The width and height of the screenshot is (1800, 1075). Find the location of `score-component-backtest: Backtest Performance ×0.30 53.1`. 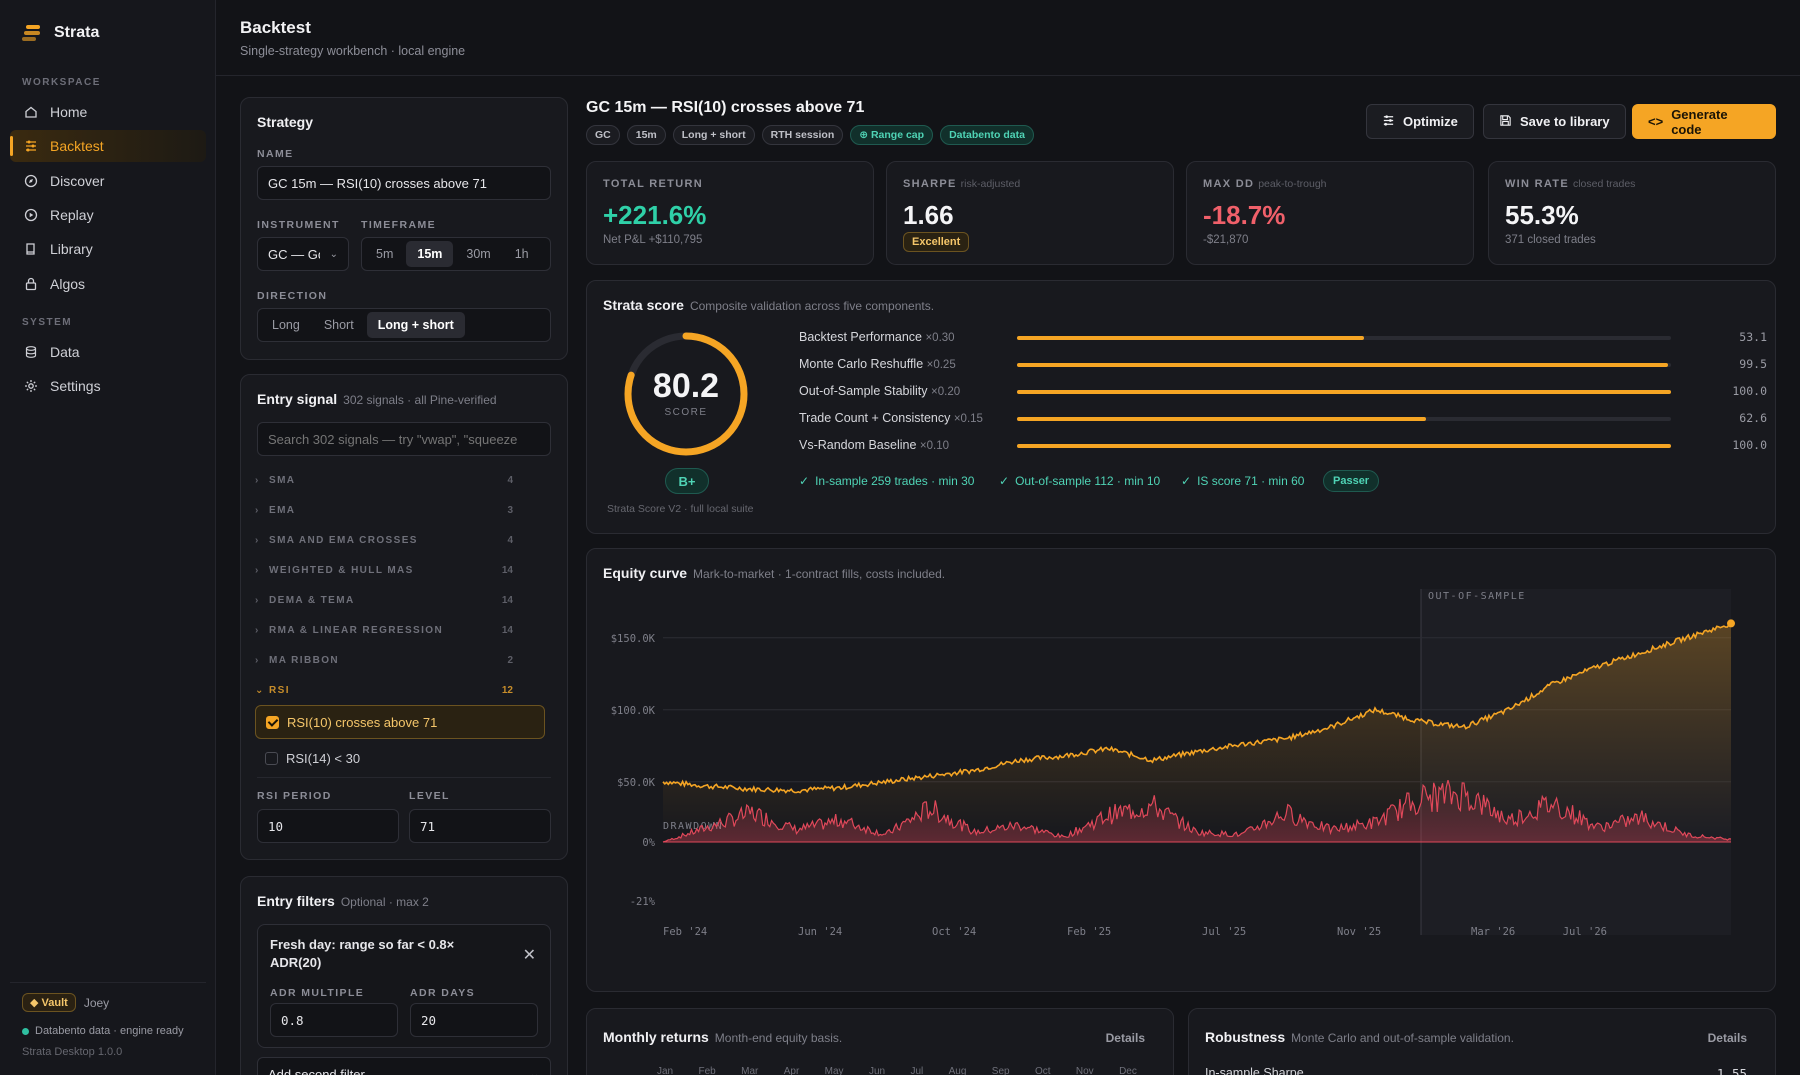

score-component-backtest: Backtest Performance ×0.30 53.1 is located at coordinates (1283, 337).